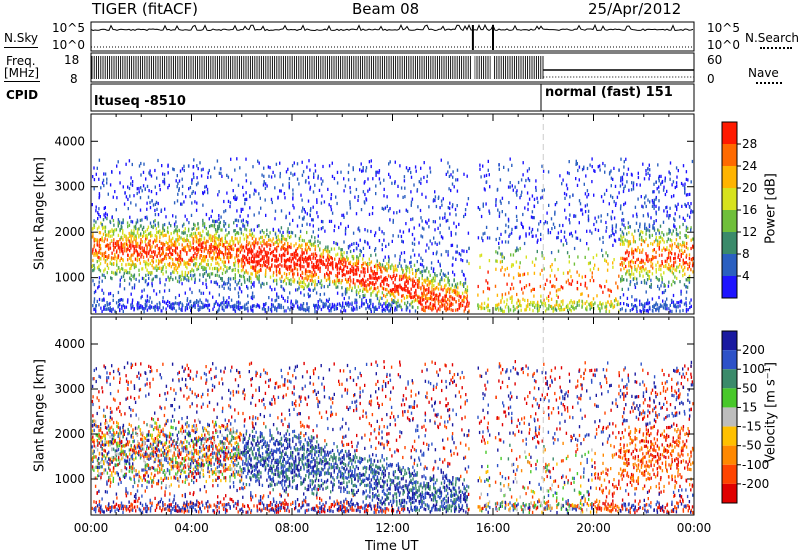  What do you see at coordinates (140, 101) in the screenshot?
I see `cpid-mode-1: ltuseq -8510` at bounding box center [140, 101].